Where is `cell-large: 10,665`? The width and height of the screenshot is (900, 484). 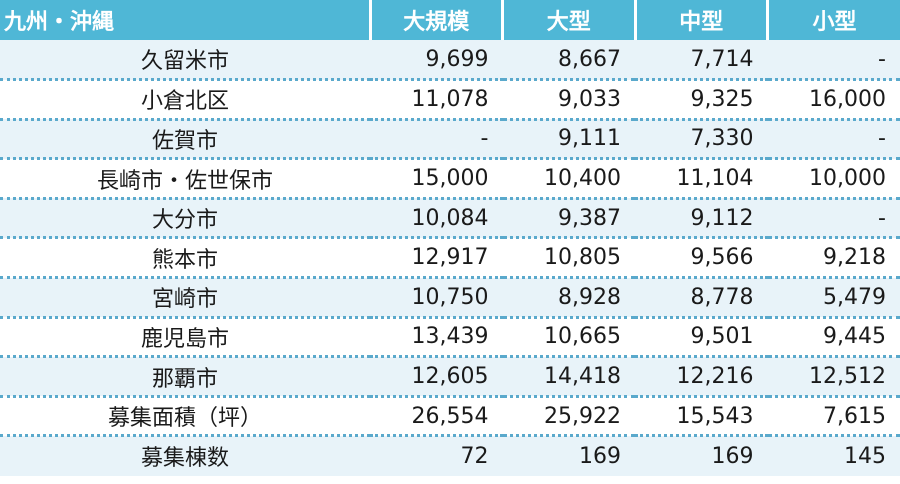 cell-large: 10,665 is located at coordinates (568, 338).